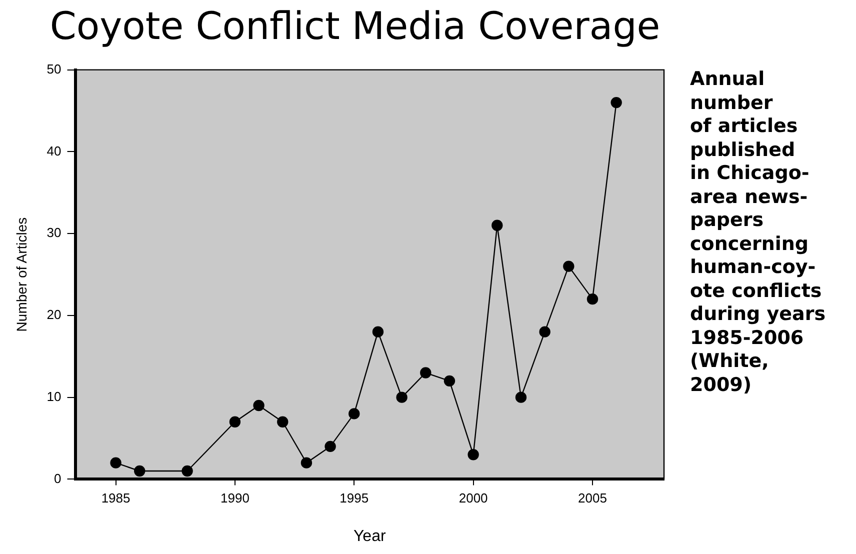 This screenshot has width=856, height=554. Describe the element at coordinates (758, 232) in the screenshot. I see `text: Annual number of articles published in Chicago- area news- papers concerning human-coy- ote conflicts during years 1985-2006 (White, 2009)` at that location.